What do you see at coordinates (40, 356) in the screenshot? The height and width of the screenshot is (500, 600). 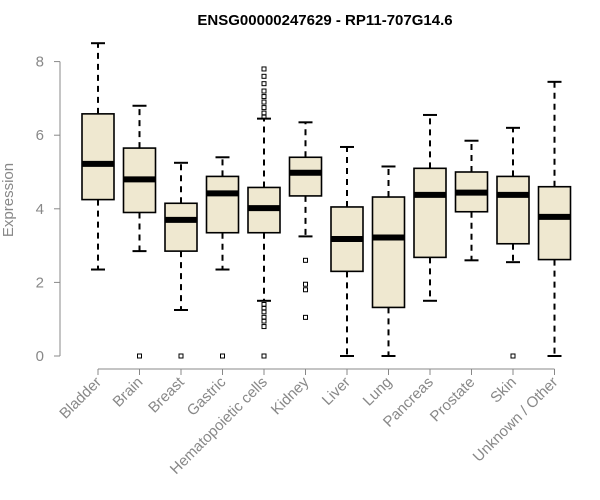 I see `y-tick-label: 0` at bounding box center [40, 356].